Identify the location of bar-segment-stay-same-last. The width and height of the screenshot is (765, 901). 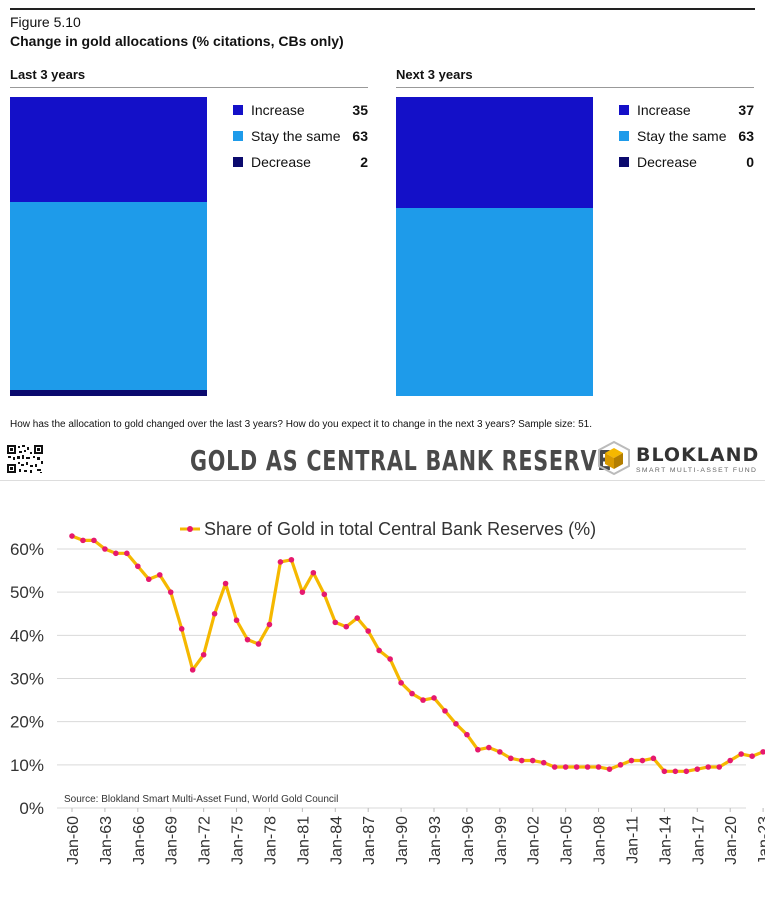
(108, 295).